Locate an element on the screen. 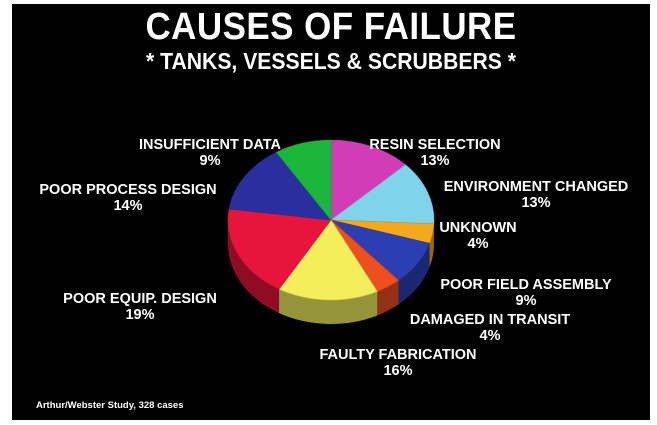 This screenshot has height=425, width=657. slice-label-text: INSUFFICIENT DATA is located at coordinates (210, 145).